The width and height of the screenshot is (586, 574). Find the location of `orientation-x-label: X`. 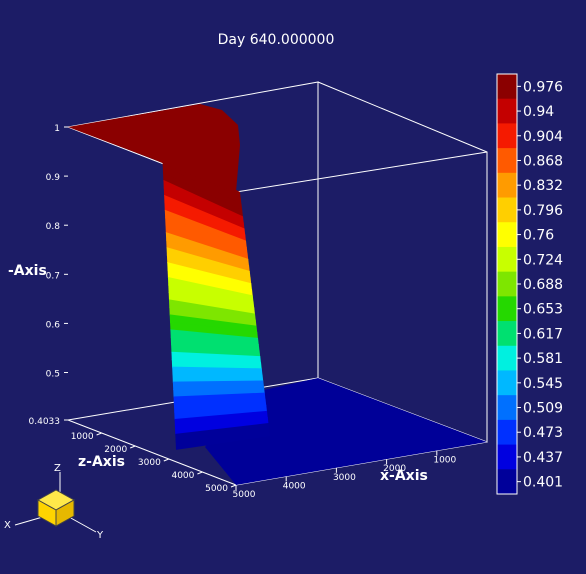

orientation-x-label: X is located at coordinates (7, 525).